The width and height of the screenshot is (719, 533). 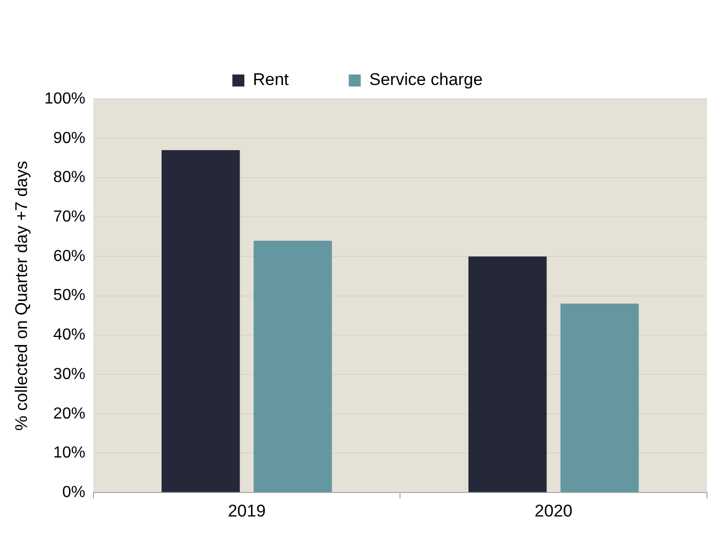 I want to click on y-tick-label: 30%, so click(x=69, y=374).